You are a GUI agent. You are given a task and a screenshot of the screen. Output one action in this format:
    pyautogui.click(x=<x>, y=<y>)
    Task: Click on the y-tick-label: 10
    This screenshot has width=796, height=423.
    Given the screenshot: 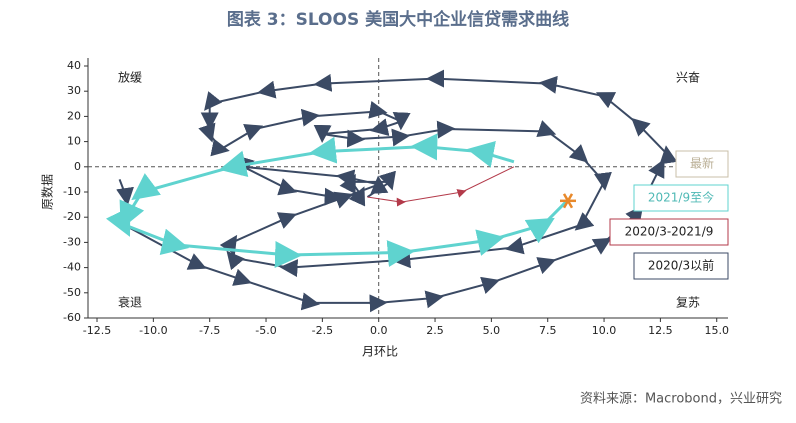 What is the action you would take?
    pyautogui.click(x=74, y=141)
    